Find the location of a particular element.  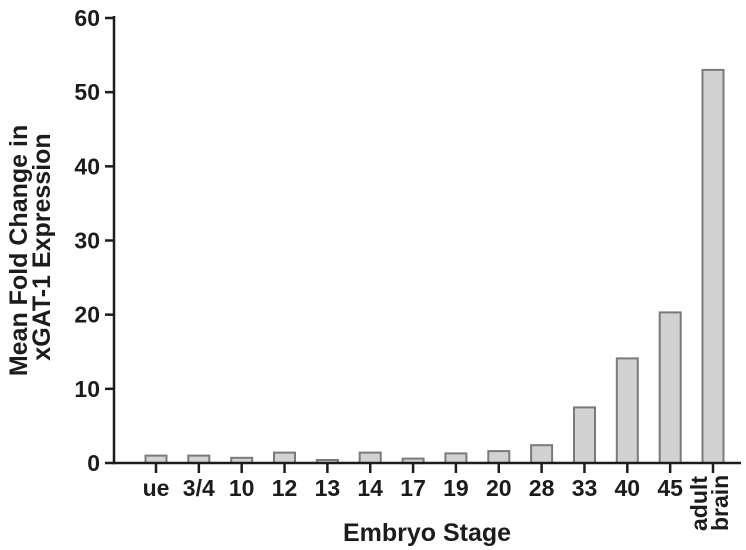

y-tick-label: 60 is located at coordinates (87, 18).